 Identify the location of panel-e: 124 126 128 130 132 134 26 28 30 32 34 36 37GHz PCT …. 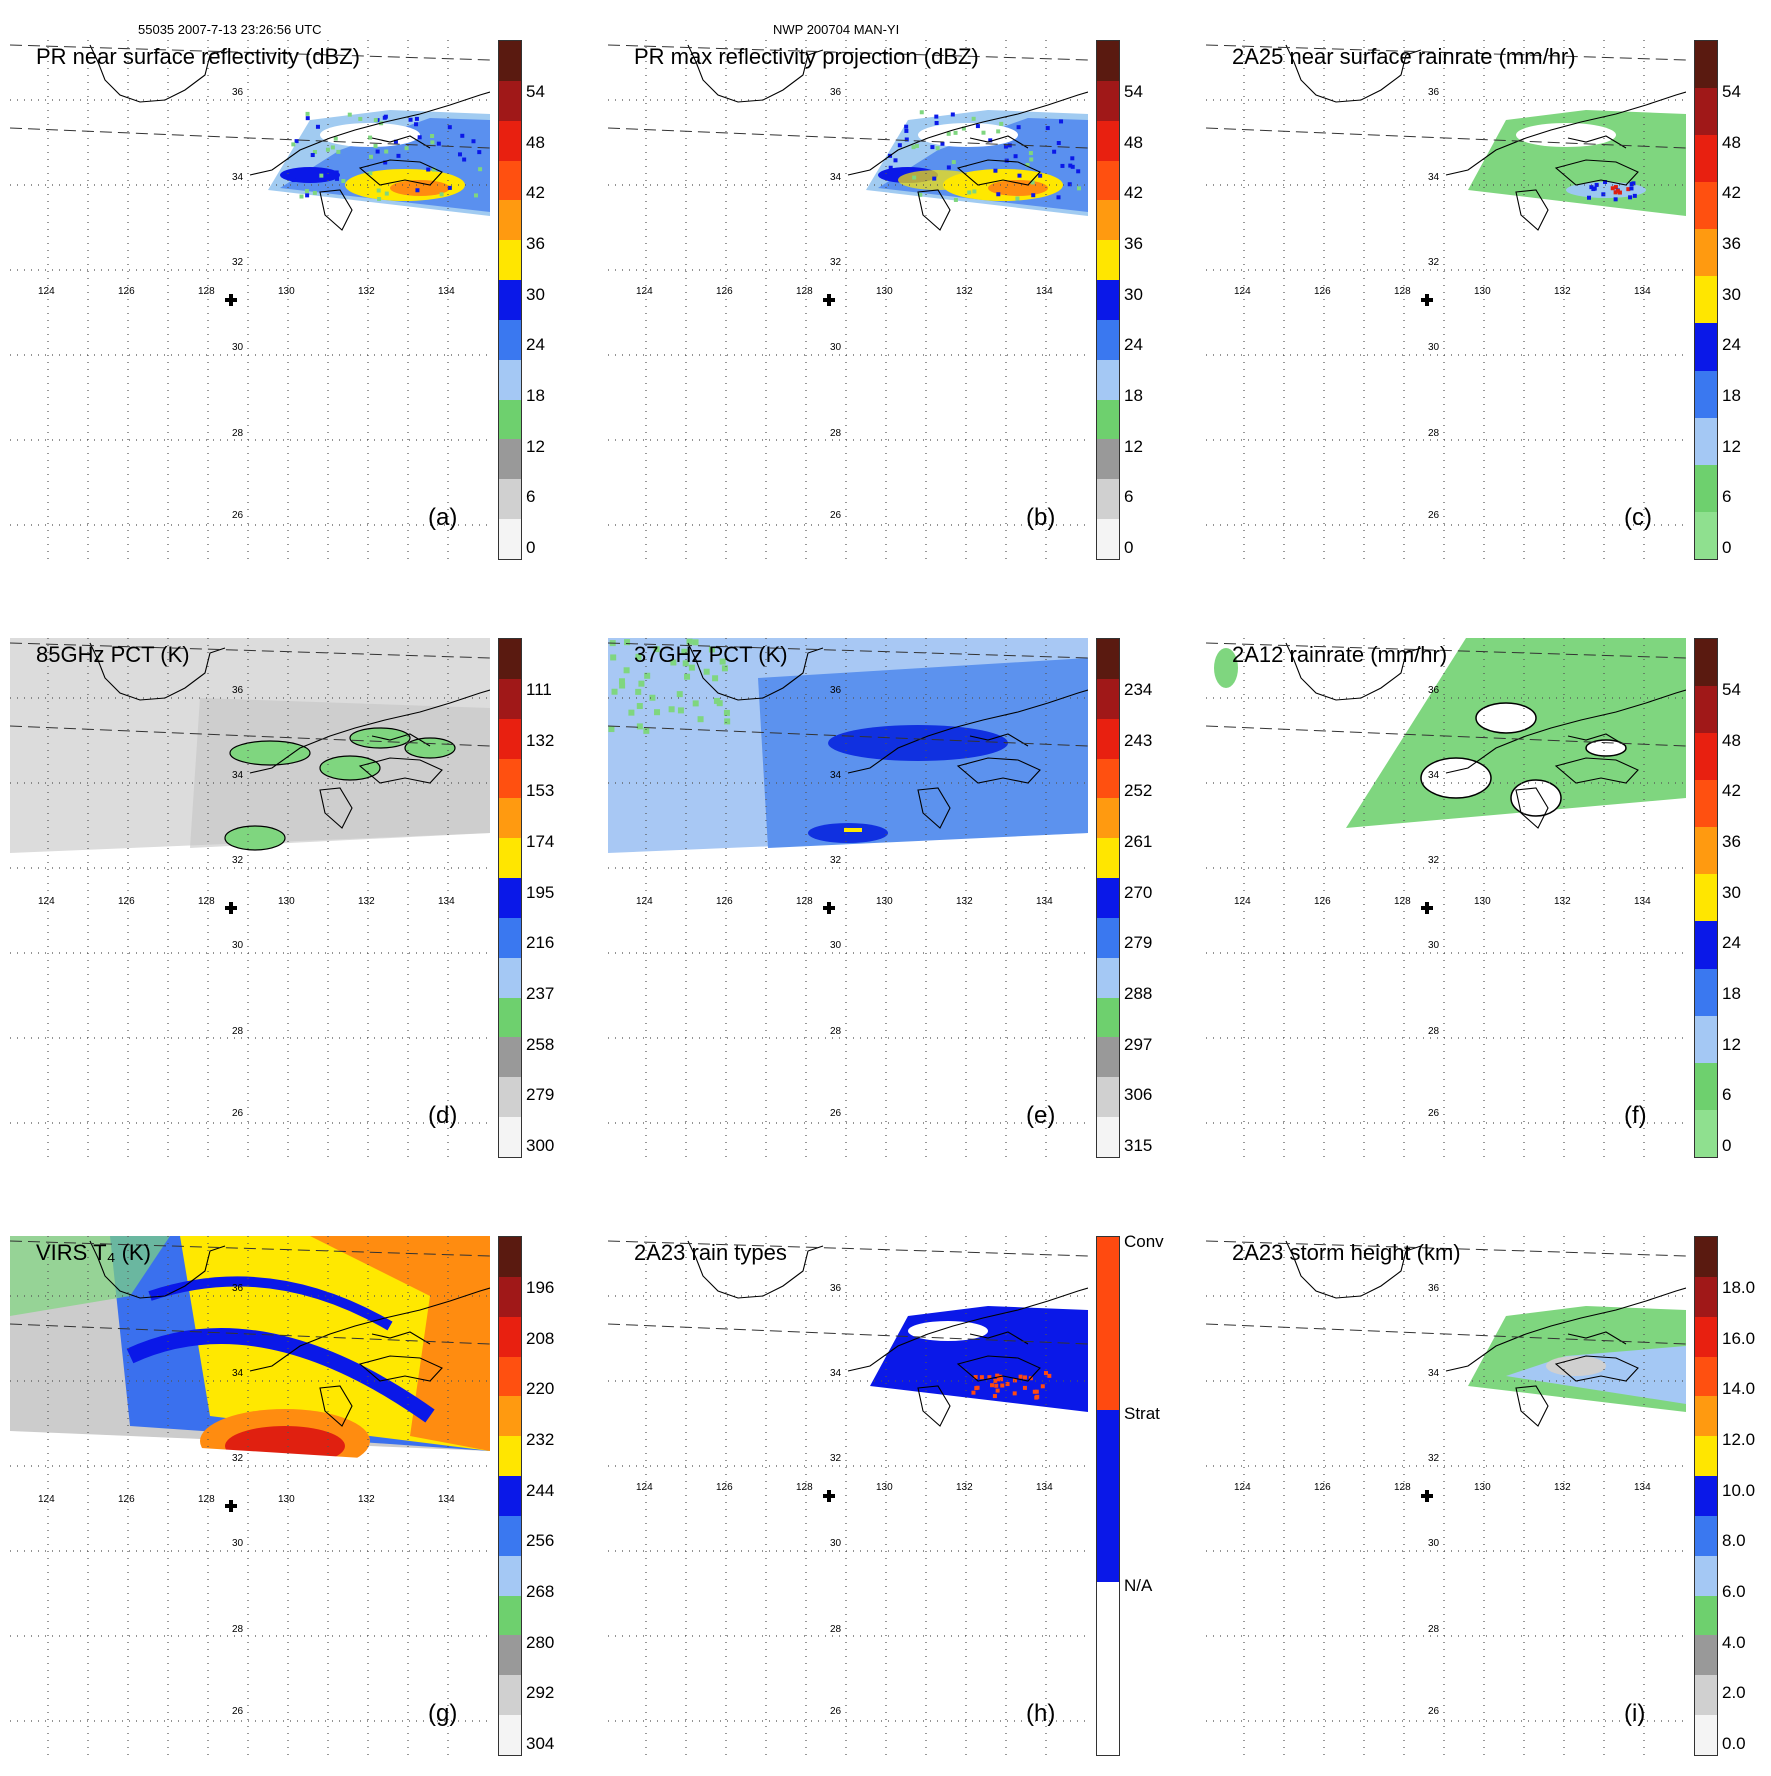
(888, 908).